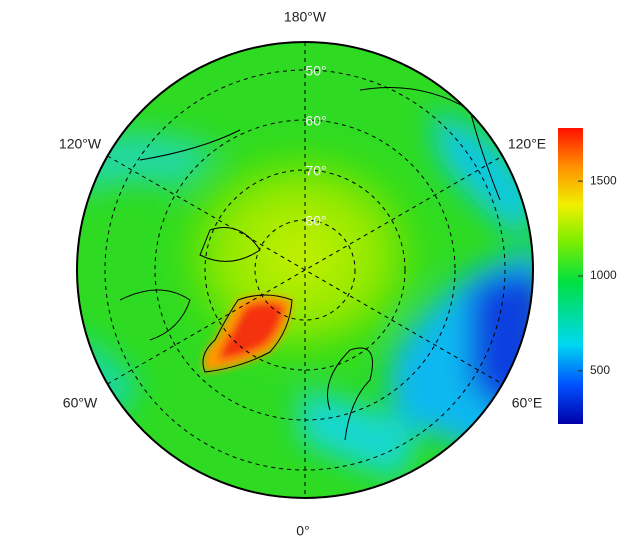 Image resolution: width=625 pixels, height=552 pixels. Describe the element at coordinates (600, 370) in the screenshot. I see `colorbar-tick-label: 500` at that location.